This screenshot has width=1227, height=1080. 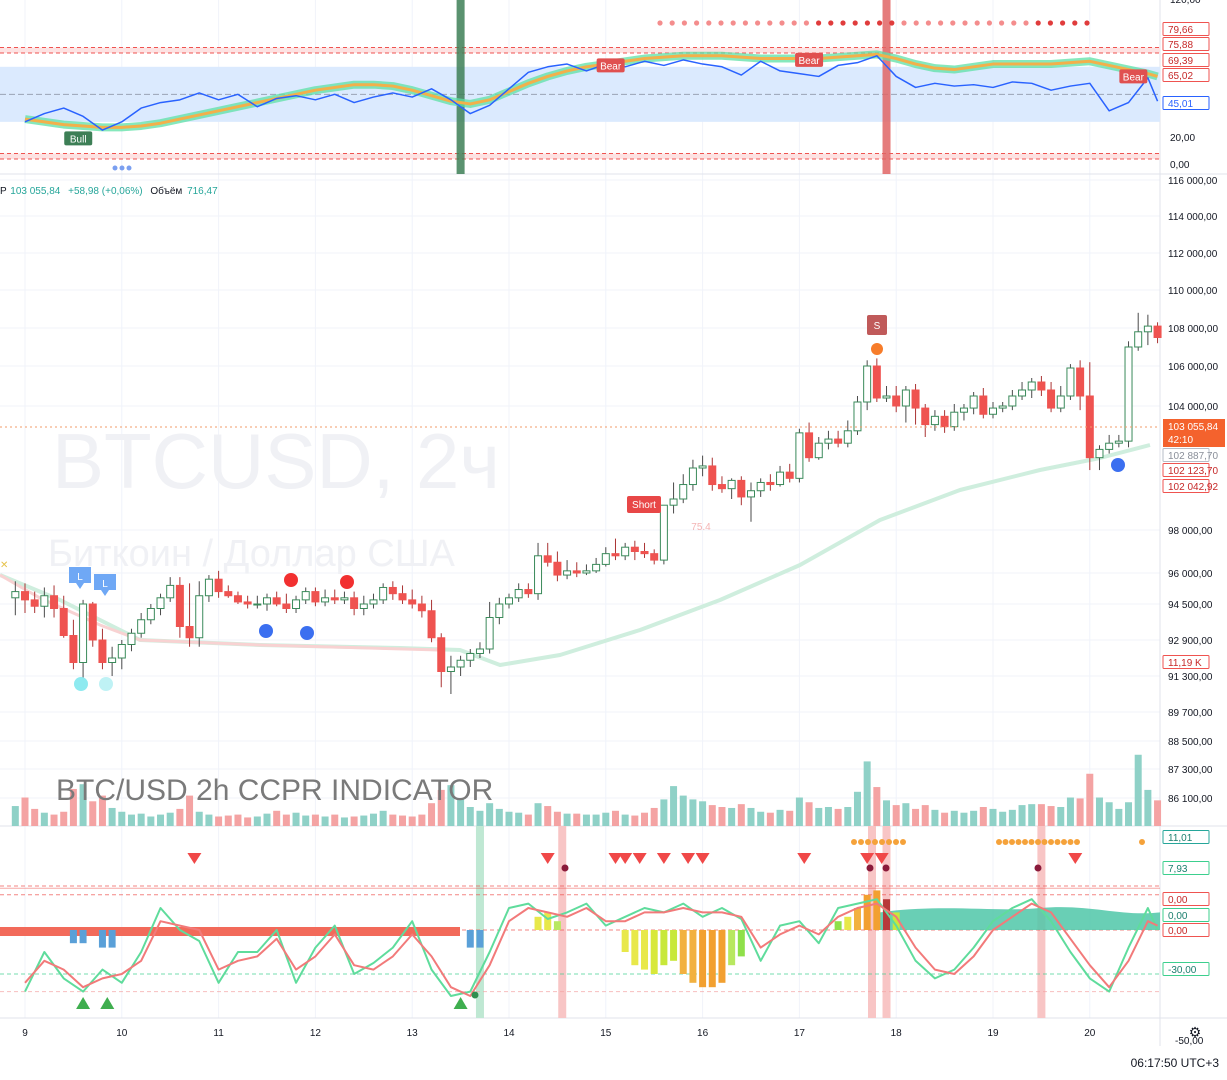 I want to click on rsi-axis-tick: 120,00, so click(x=1185, y=3).